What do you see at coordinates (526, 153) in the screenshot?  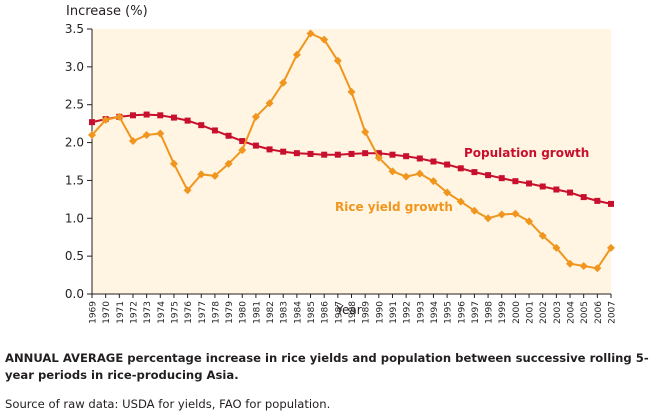 I see `legend-label-population-growth: Population growth` at bounding box center [526, 153].